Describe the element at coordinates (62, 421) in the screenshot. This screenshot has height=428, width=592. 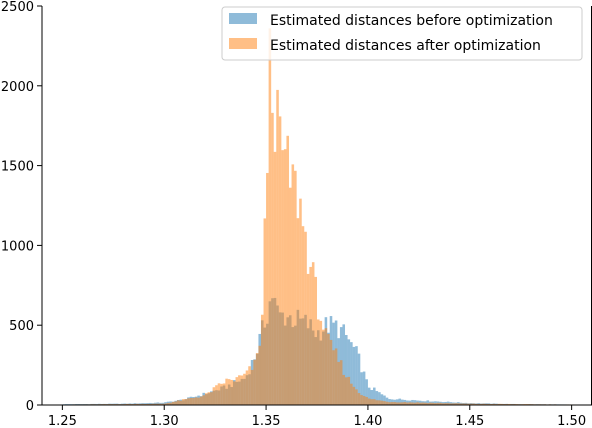
I see `x-tick-label: 1.25` at that location.